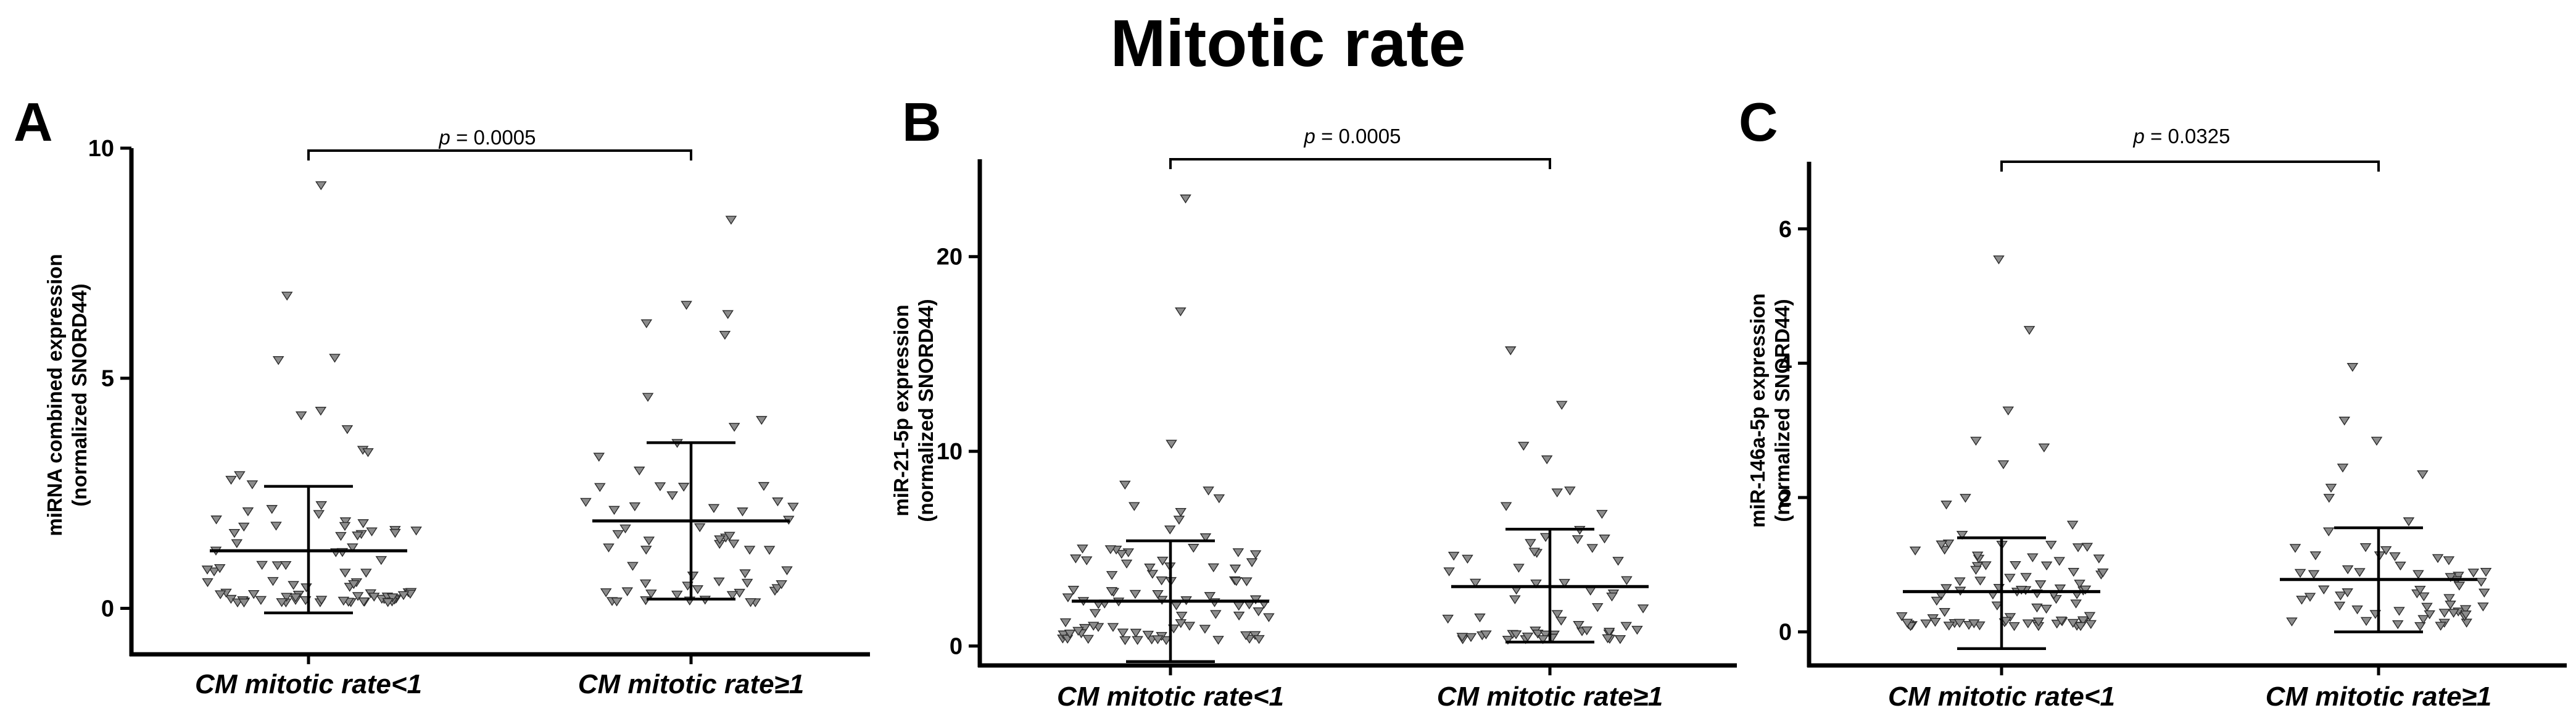  What do you see at coordinates (2378, 696) in the screenshot?
I see `x-tick-label: CM mitotic rate≥1` at bounding box center [2378, 696].